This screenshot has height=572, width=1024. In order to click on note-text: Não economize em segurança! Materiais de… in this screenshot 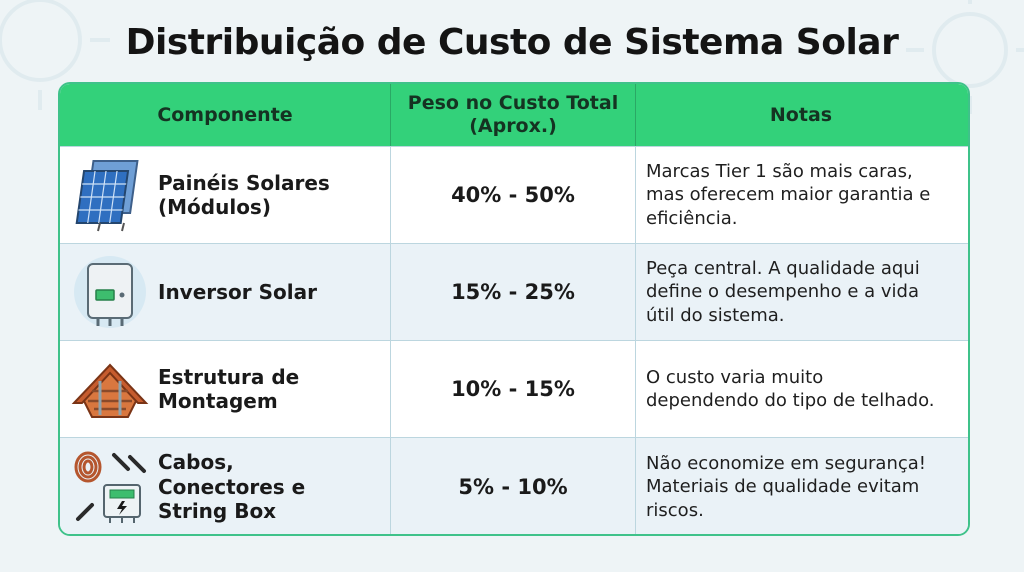, I will do `click(800, 486)`.